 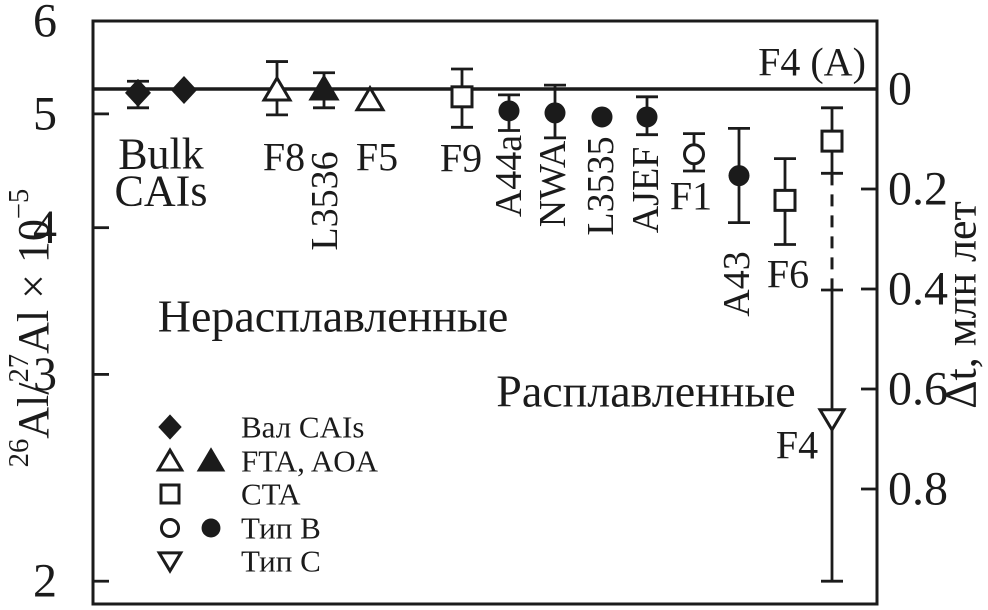 What do you see at coordinates (785, 200) in the screenshot?
I see `marker-F6` at bounding box center [785, 200].